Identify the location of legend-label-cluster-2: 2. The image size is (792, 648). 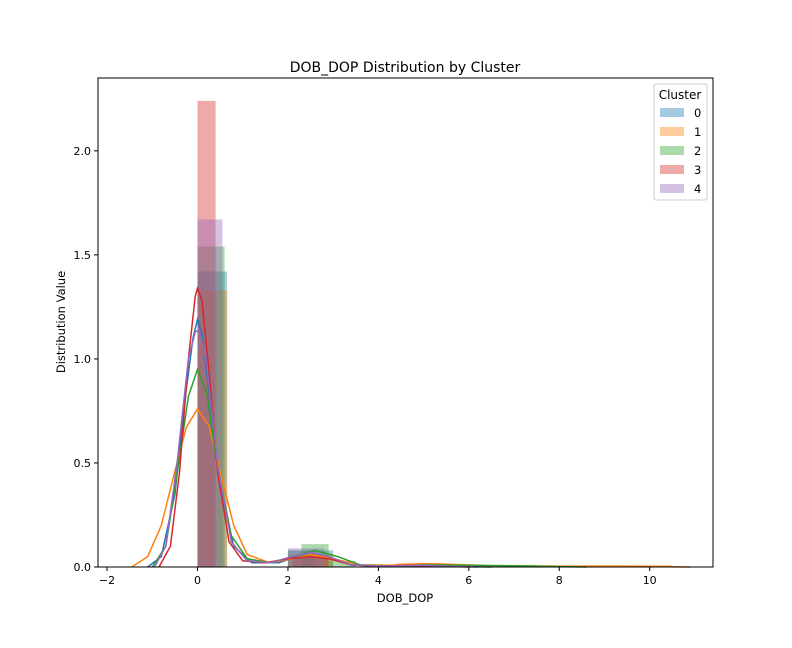
(697, 151).